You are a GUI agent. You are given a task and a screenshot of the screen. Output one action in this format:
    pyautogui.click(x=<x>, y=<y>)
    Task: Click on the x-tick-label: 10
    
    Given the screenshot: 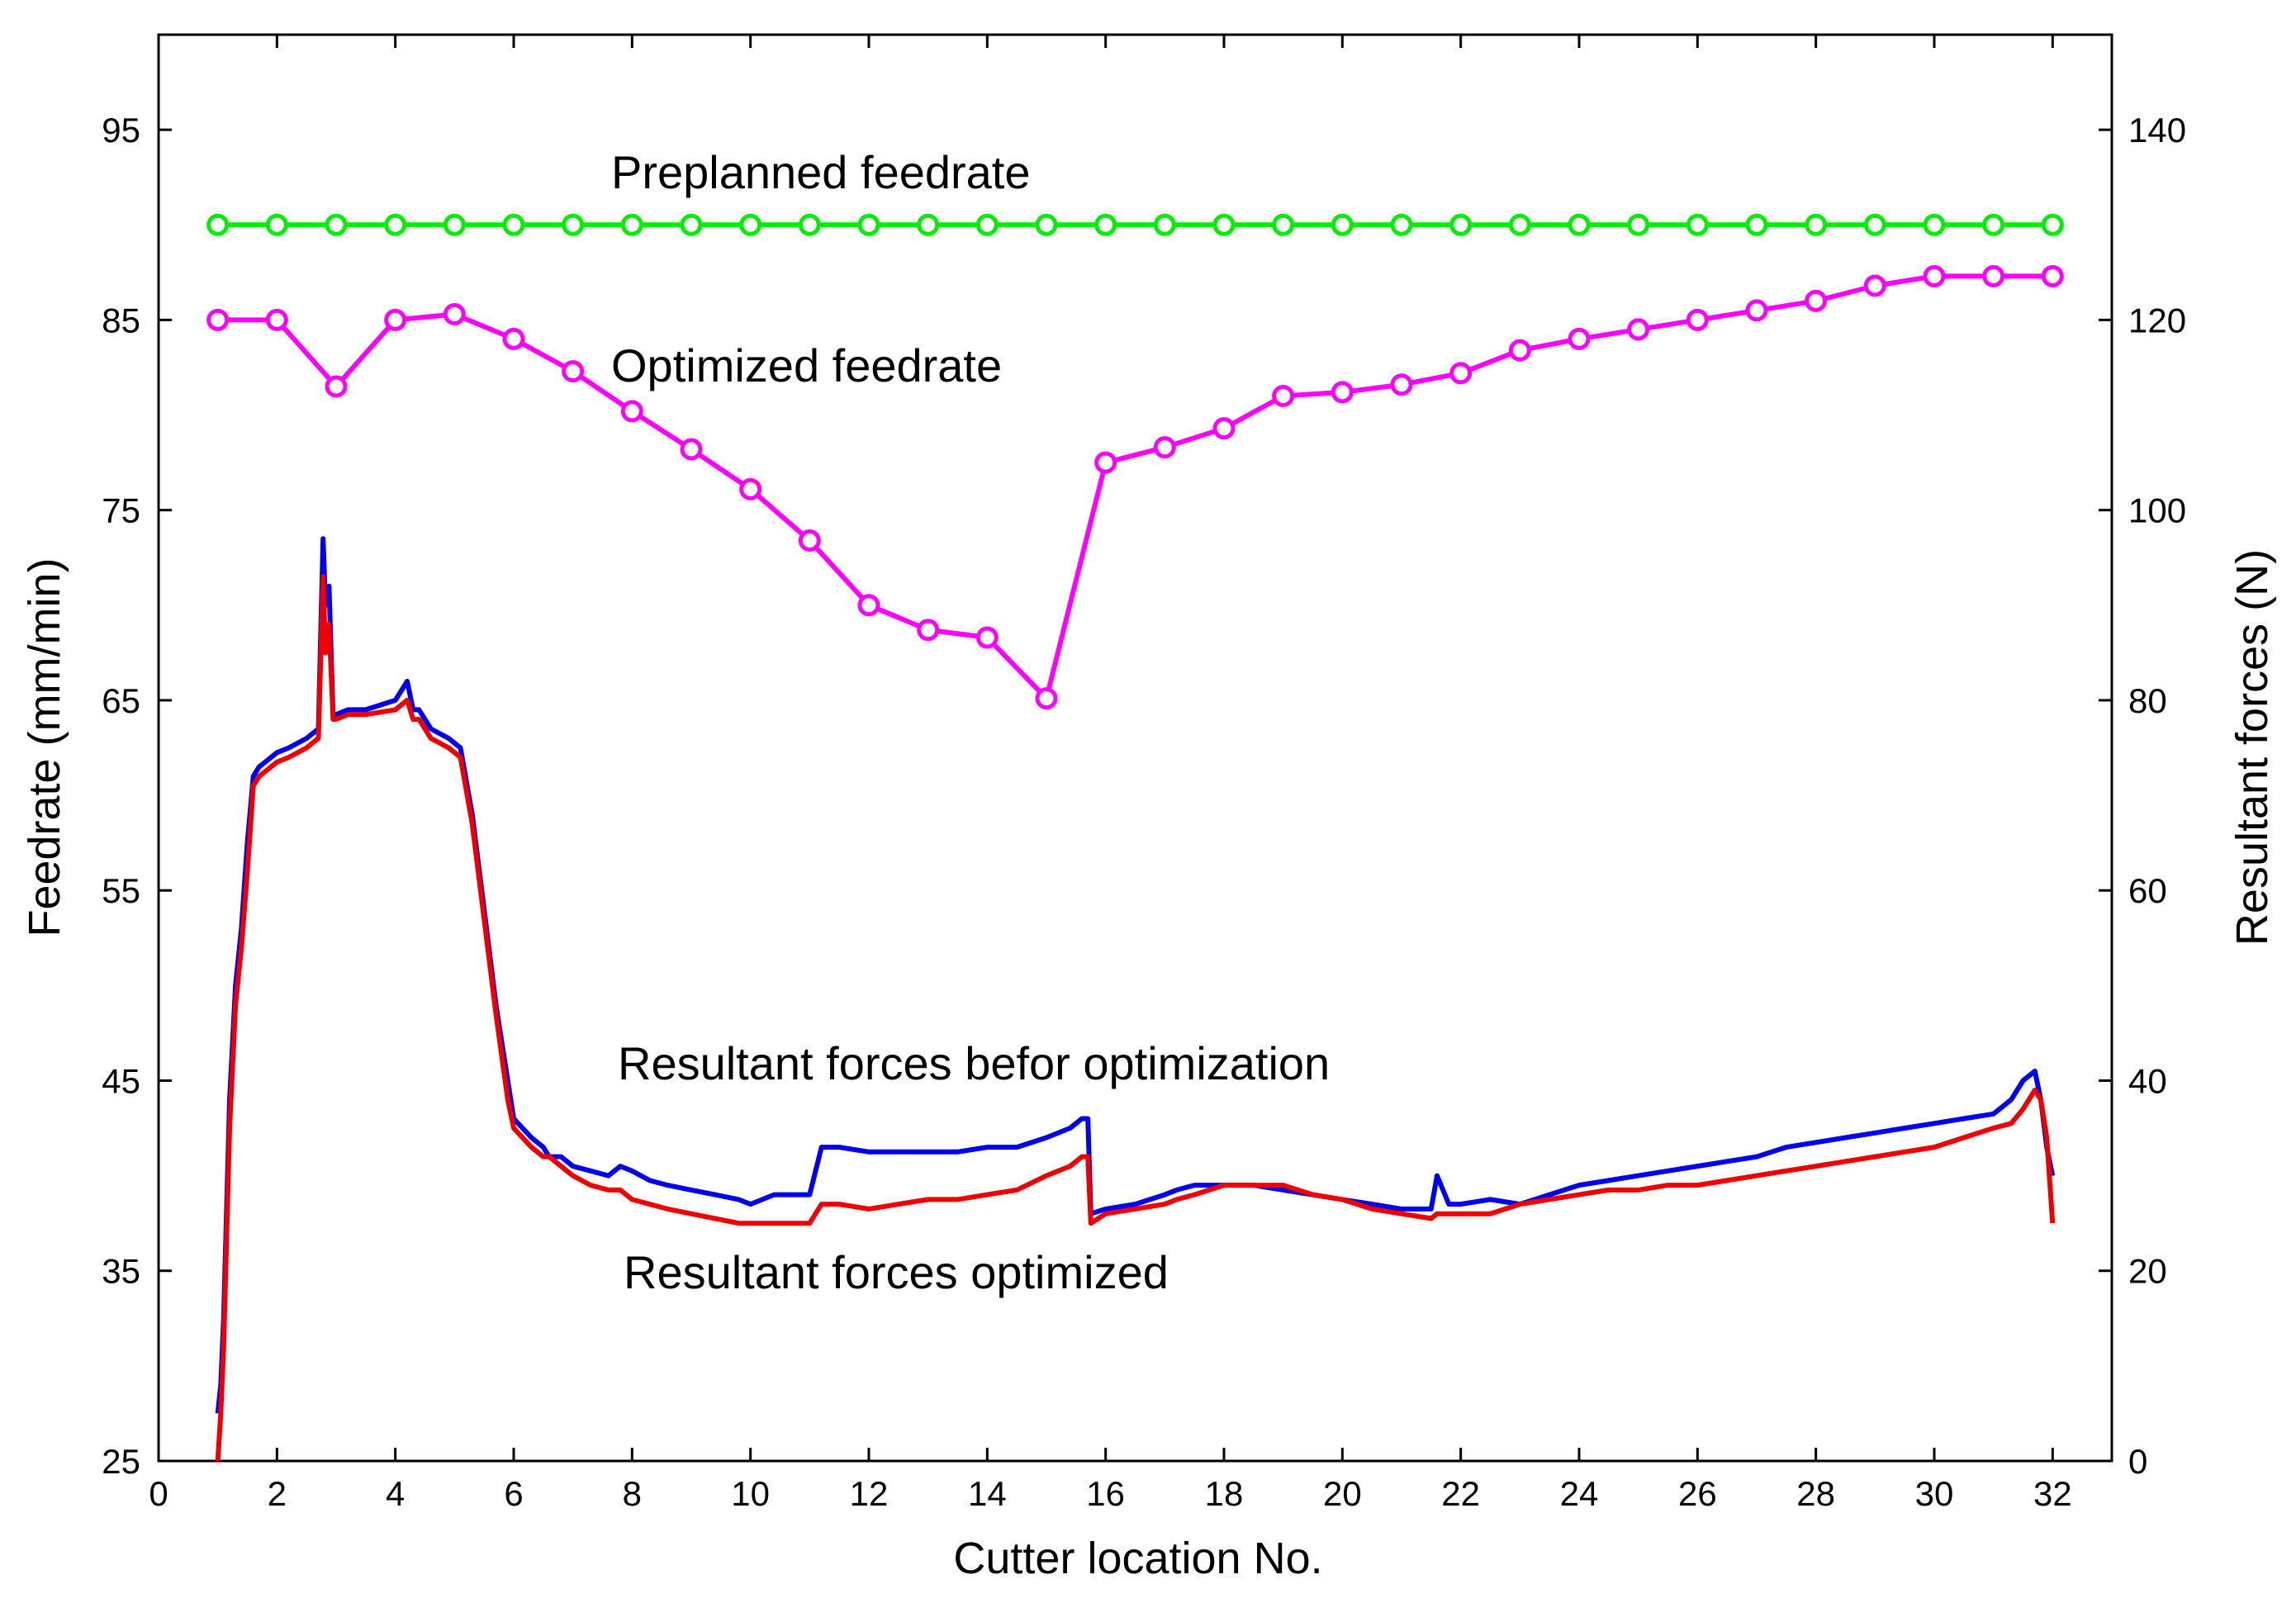 What is the action you would take?
    pyautogui.click(x=750, y=1494)
    